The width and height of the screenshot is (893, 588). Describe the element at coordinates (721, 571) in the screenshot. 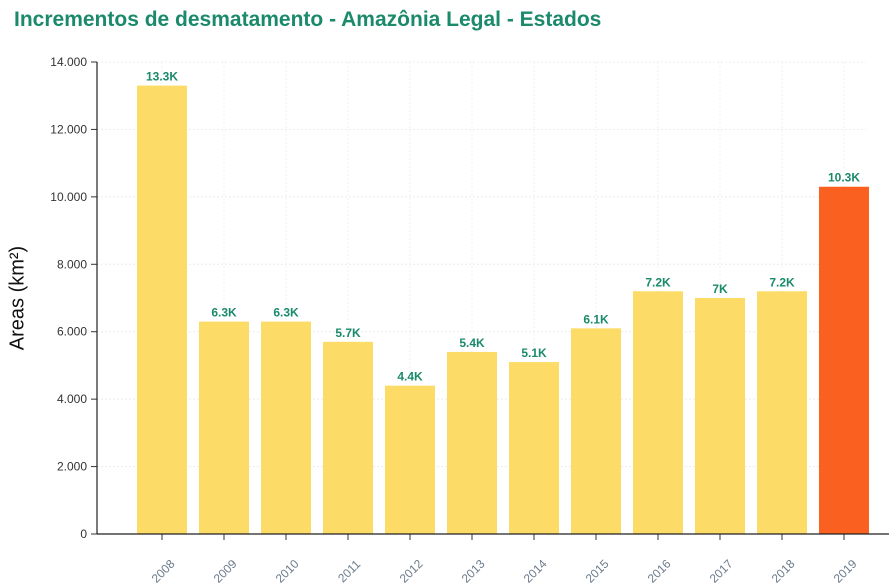

I see `x-tick-label-2017: 2017` at that location.